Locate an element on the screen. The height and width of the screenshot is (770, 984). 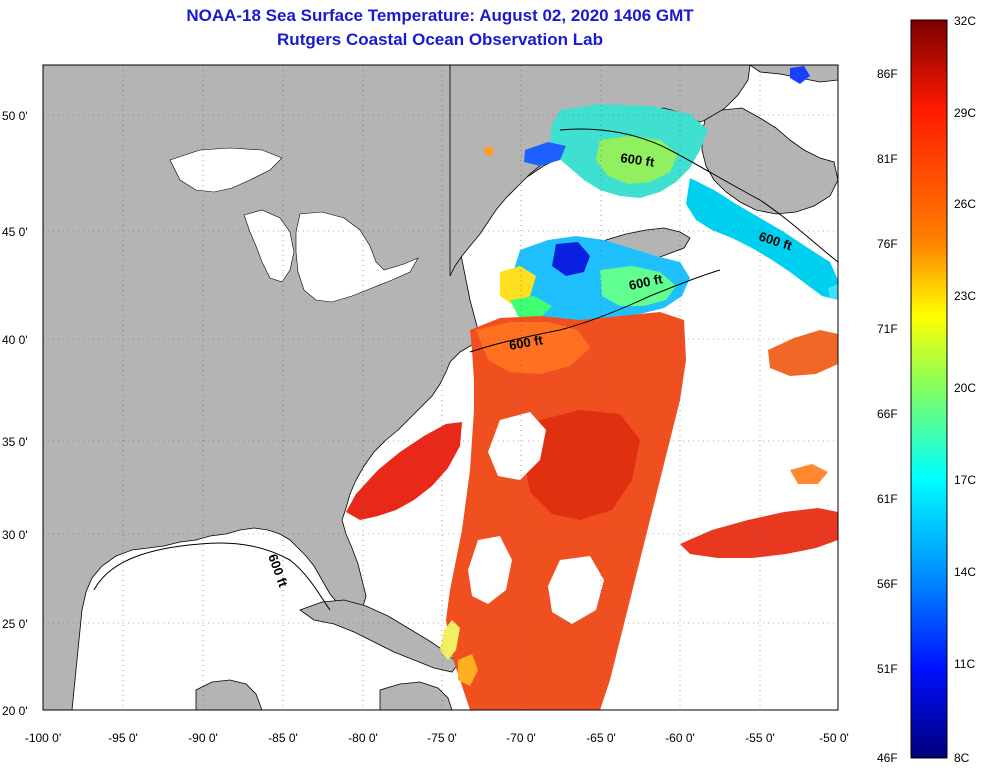
land-hispaniola is located at coordinates (416, 695).